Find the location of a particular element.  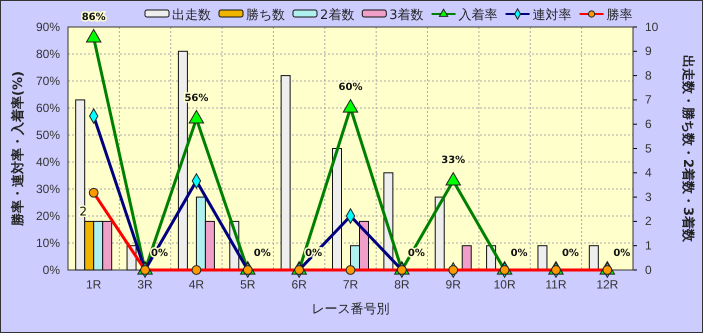

legend-label: 2着数 is located at coordinates (337, 15).